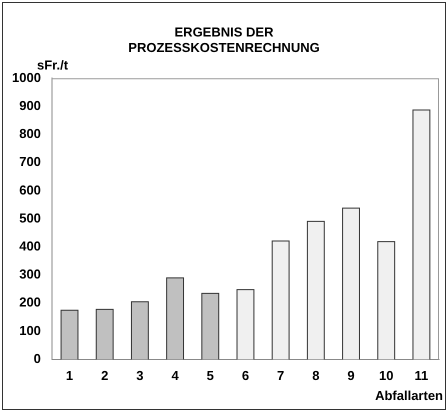 The height and width of the screenshot is (412, 448). I want to click on y-tick-label: 300, so click(30, 274).